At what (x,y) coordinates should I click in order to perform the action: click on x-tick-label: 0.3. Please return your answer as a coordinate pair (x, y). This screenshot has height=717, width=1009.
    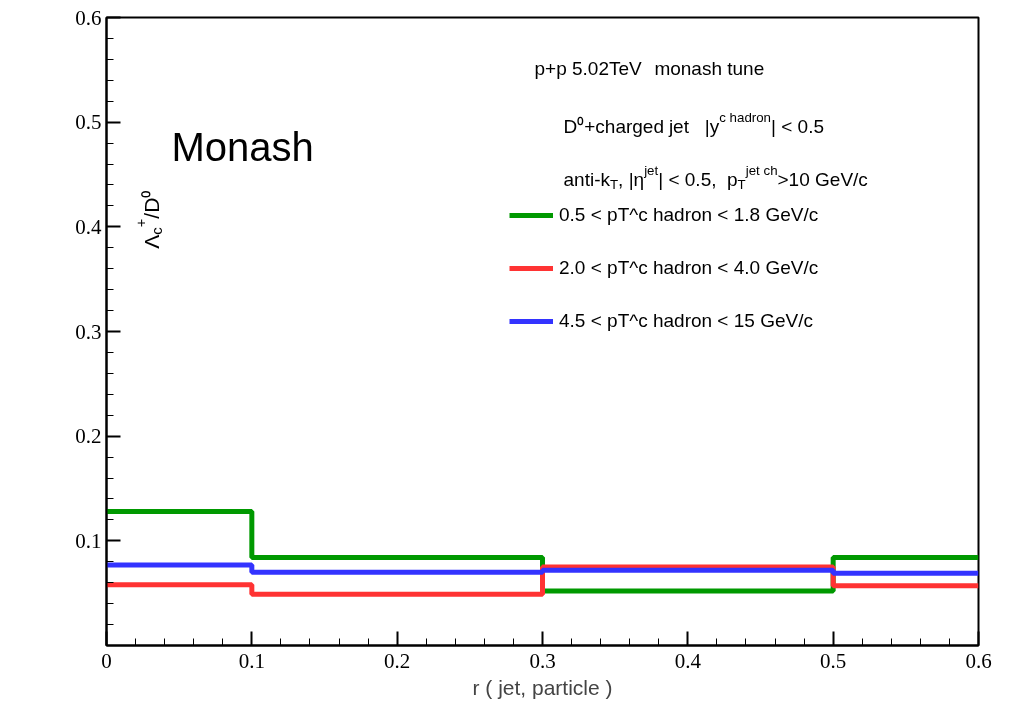
    Looking at the image, I should click on (542, 660).